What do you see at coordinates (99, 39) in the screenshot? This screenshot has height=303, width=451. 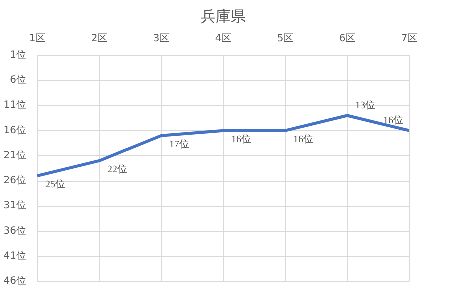 I see `x-tick-label: 2区` at bounding box center [99, 39].